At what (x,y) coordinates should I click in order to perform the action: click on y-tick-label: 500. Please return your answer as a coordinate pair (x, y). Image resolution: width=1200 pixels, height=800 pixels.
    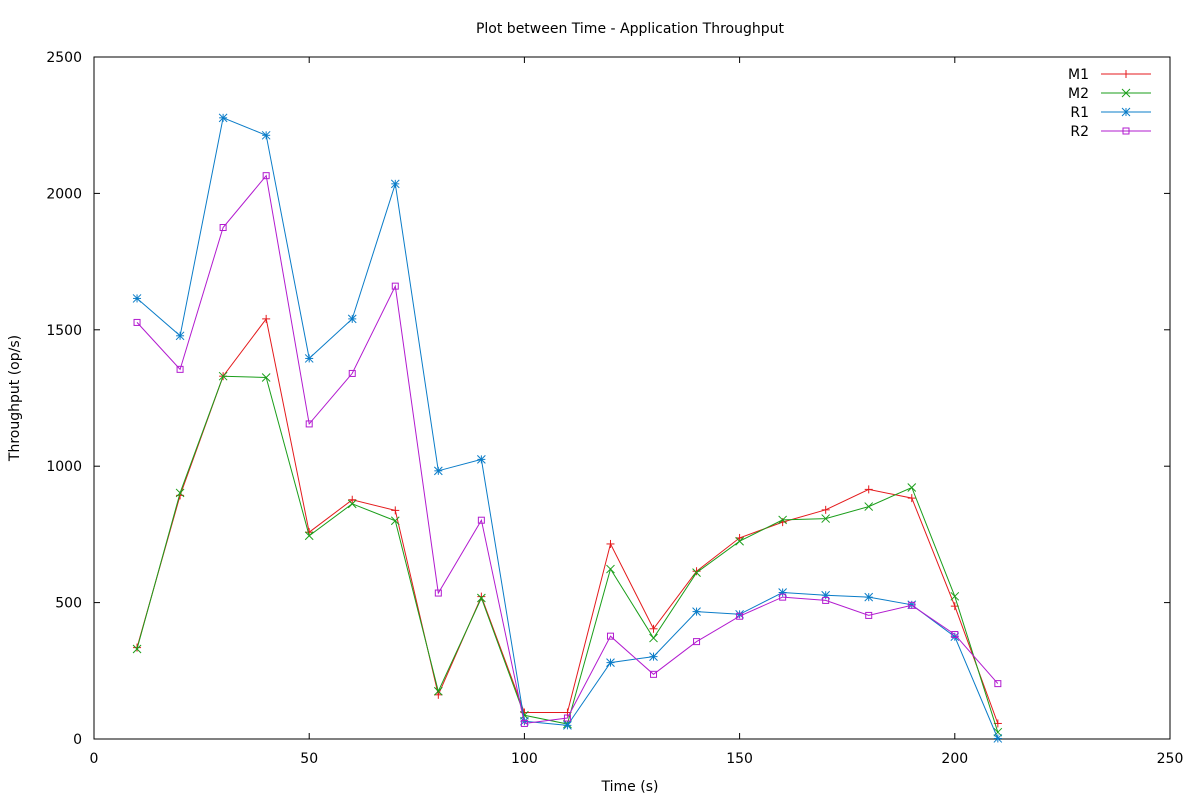
    Looking at the image, I should click on (68, 604).